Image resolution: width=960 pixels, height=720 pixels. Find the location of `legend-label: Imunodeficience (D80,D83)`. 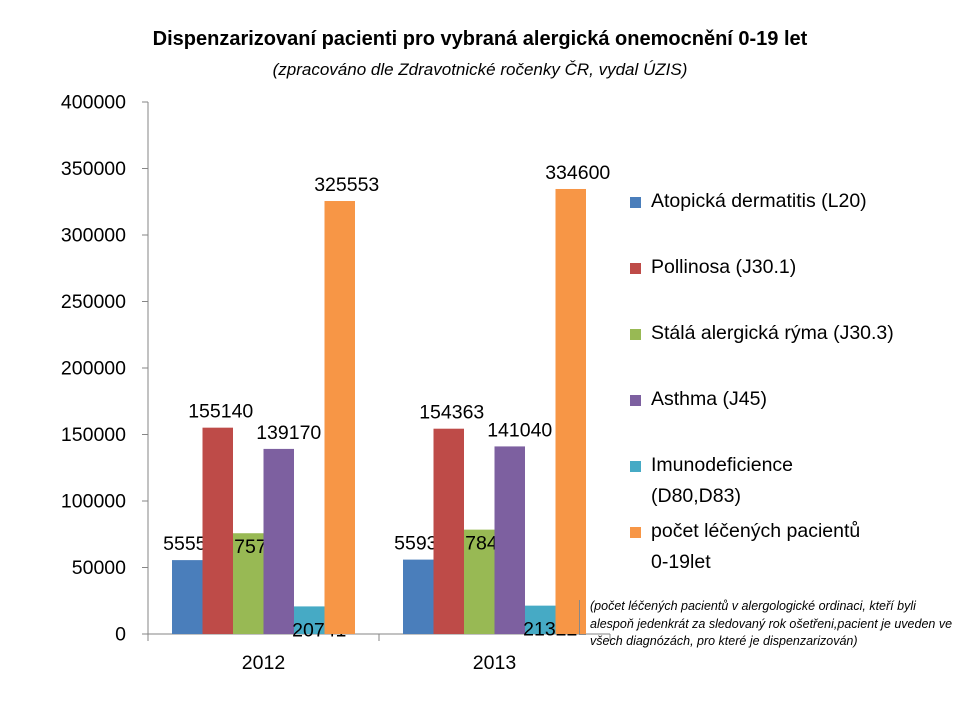

legend-label: Imunodeficience (D80,D83) is located at coordinates (722, 480).